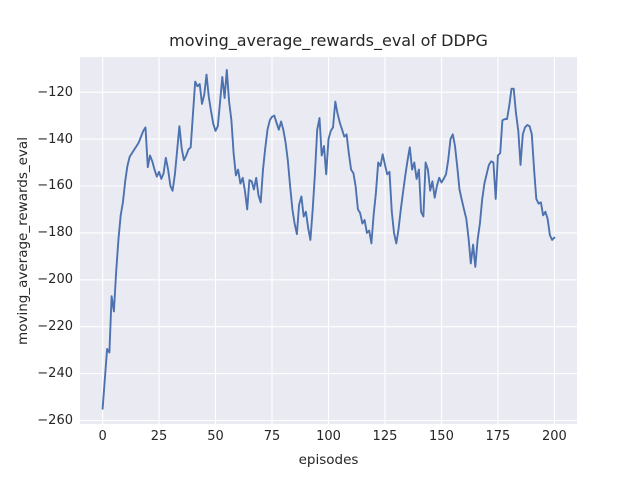 The image size is (640, 480). What do you see at coordinates (23, 241) in the screenshot?
I see `y-axis-label: moving_average_rewards_eval` at bounding box center [23, 241].